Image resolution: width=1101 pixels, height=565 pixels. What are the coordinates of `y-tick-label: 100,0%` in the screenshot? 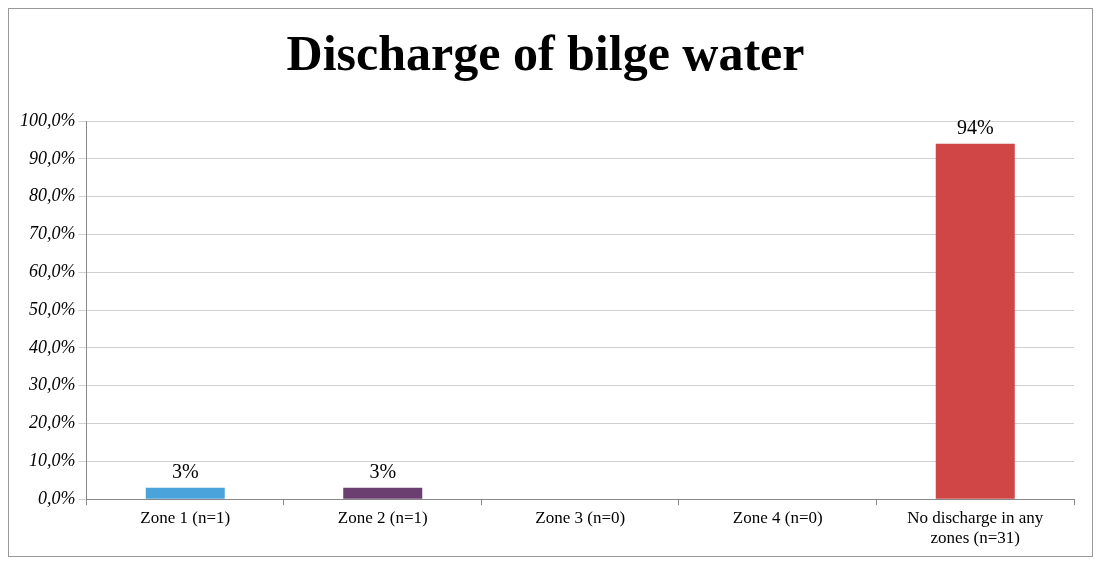 It's located at (47, 119).